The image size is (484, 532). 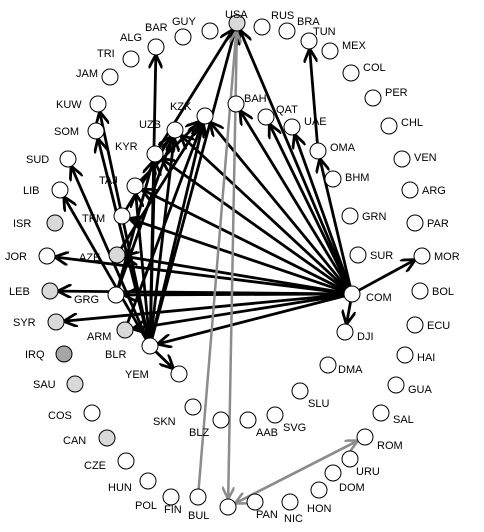 I want to click on edge-blr-to-som, so click(x=124, y=239).